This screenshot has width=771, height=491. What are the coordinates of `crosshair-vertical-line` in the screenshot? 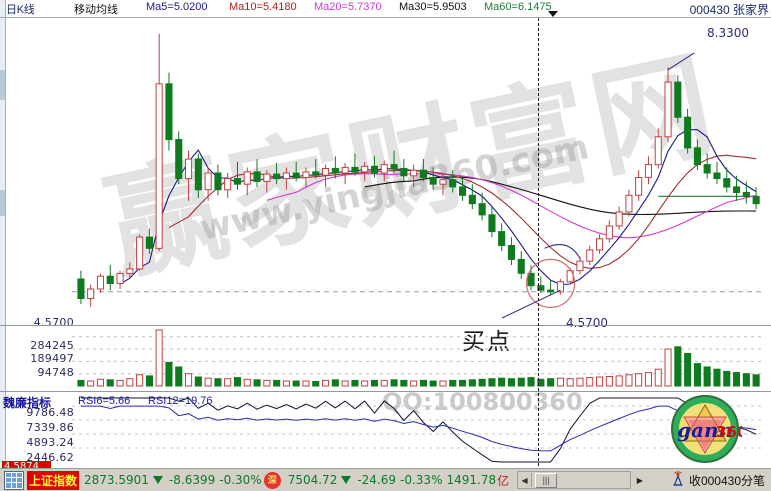 It's located at (538, 242).